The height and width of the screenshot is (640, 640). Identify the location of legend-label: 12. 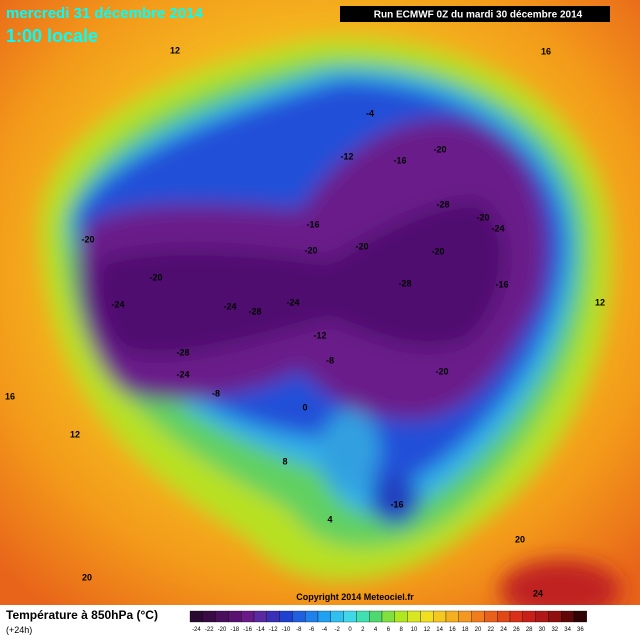
(426, 630).